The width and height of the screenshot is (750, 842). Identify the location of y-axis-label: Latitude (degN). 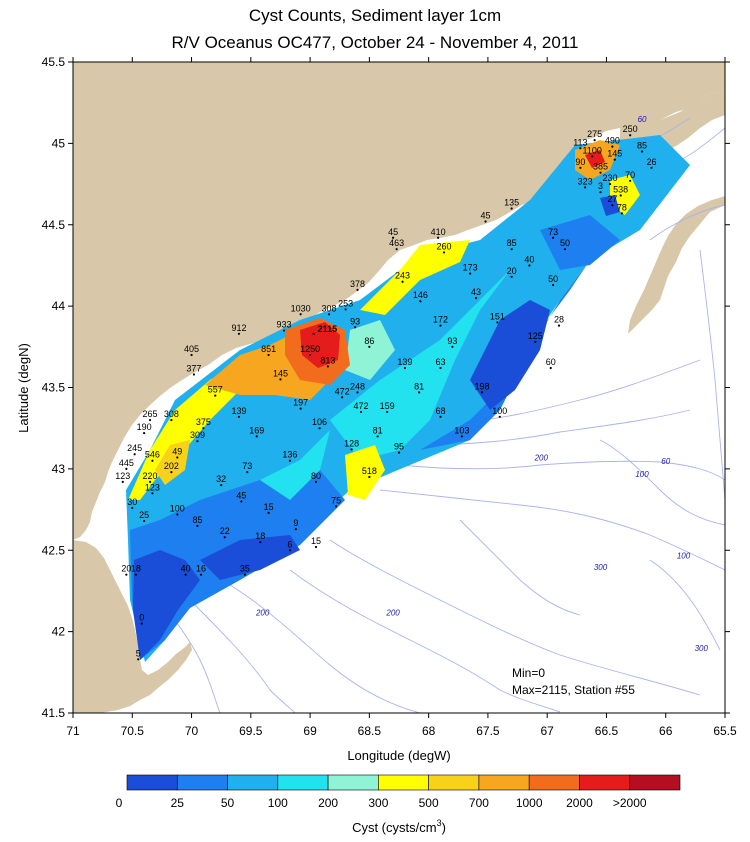
(23, 388).